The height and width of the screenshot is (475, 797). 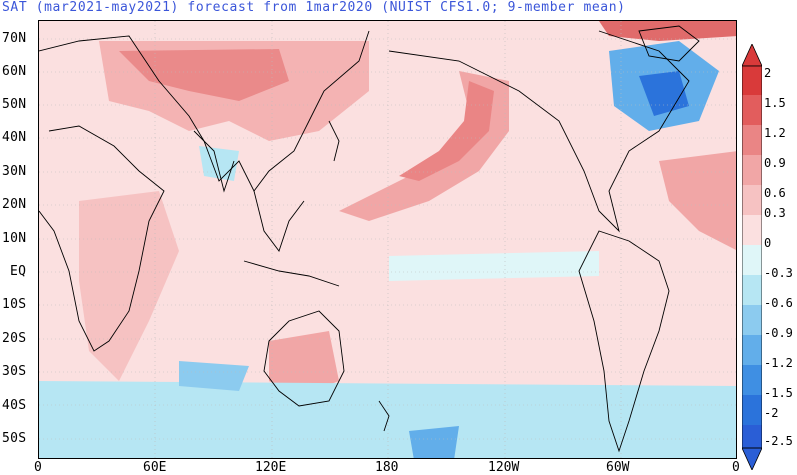 What do you see at coordinates (624, 341) in the screenshot?
I see `coast-south-america` at bounding box center [624, 341].